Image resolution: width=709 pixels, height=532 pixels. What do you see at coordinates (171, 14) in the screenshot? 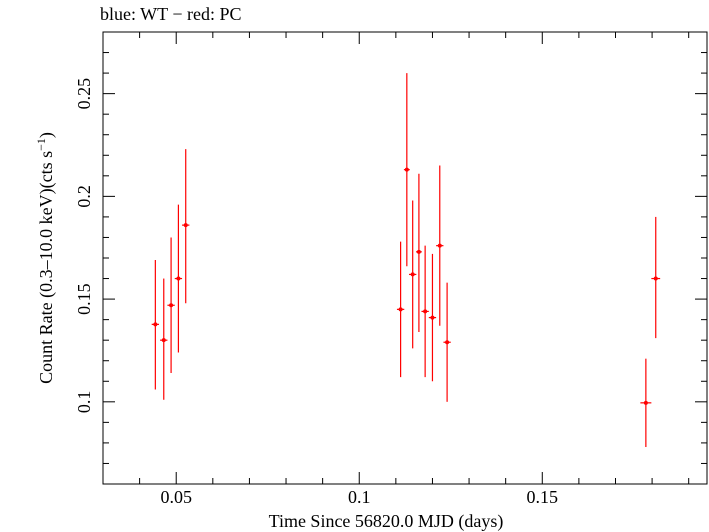
I see `chart-title: blue: WT − red: PC` at bounding box center [171, 14].